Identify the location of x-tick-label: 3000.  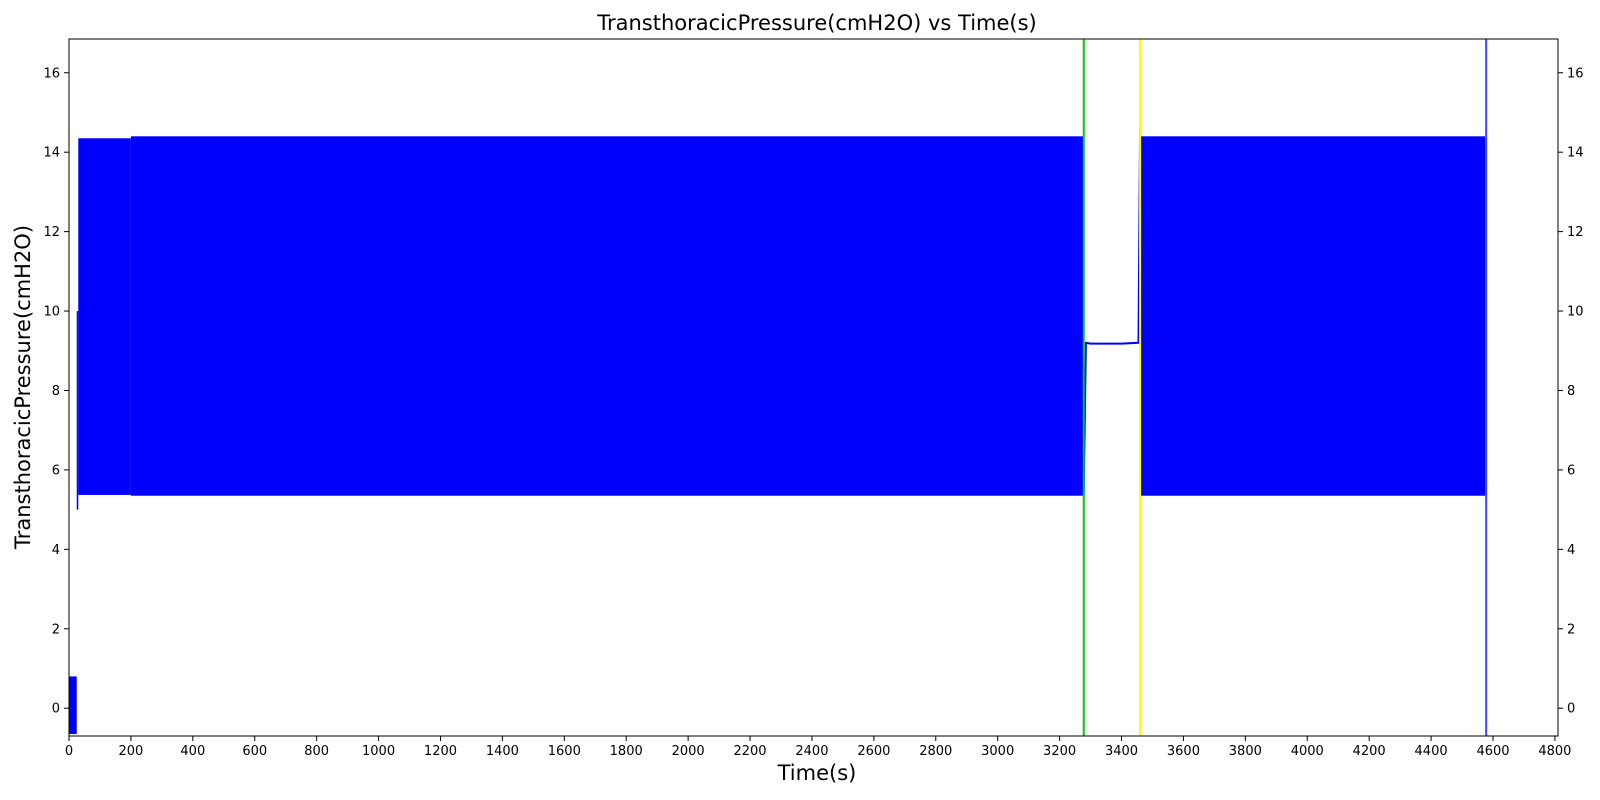
(997, 751).